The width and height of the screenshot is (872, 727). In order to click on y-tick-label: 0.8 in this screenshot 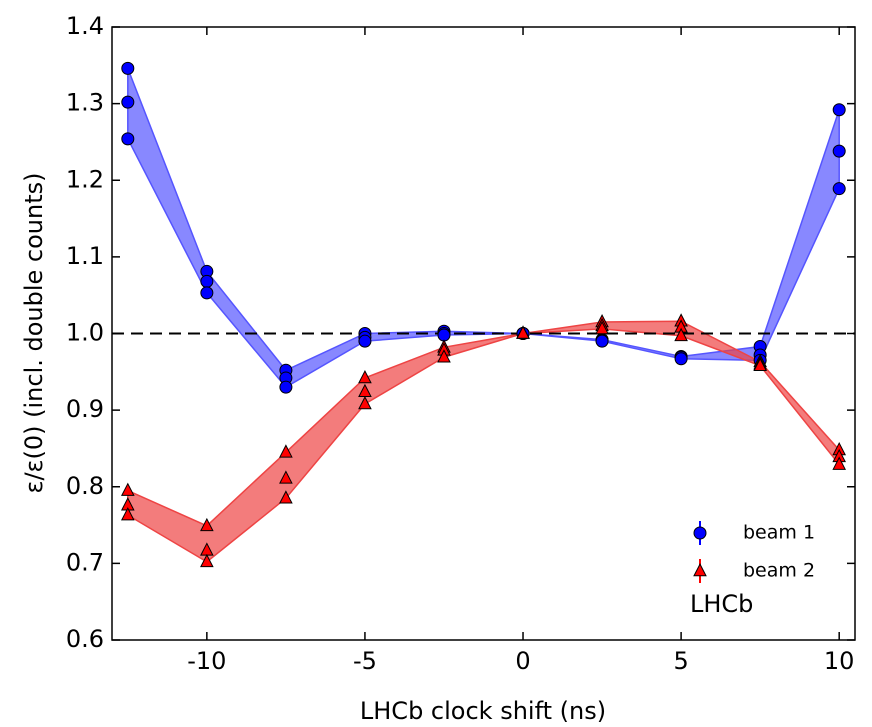, I will do `click(85, 486)`.